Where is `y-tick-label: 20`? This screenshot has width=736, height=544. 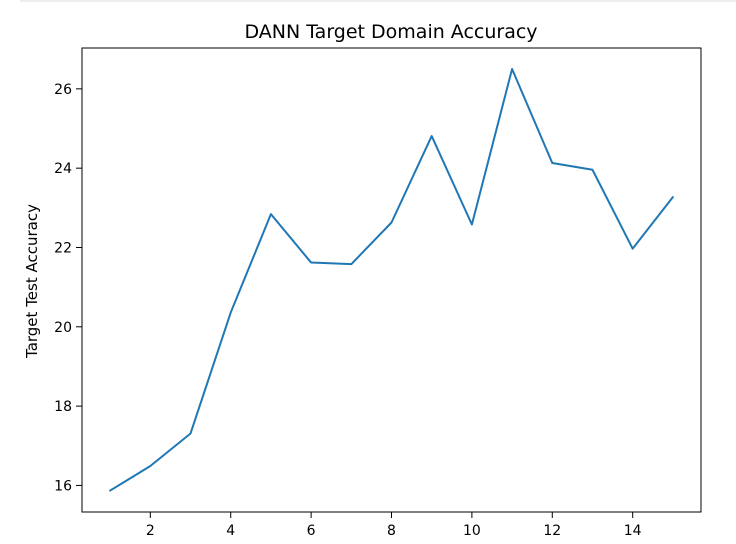
y-tick-label: 20 is located at coordinates (63, 328).